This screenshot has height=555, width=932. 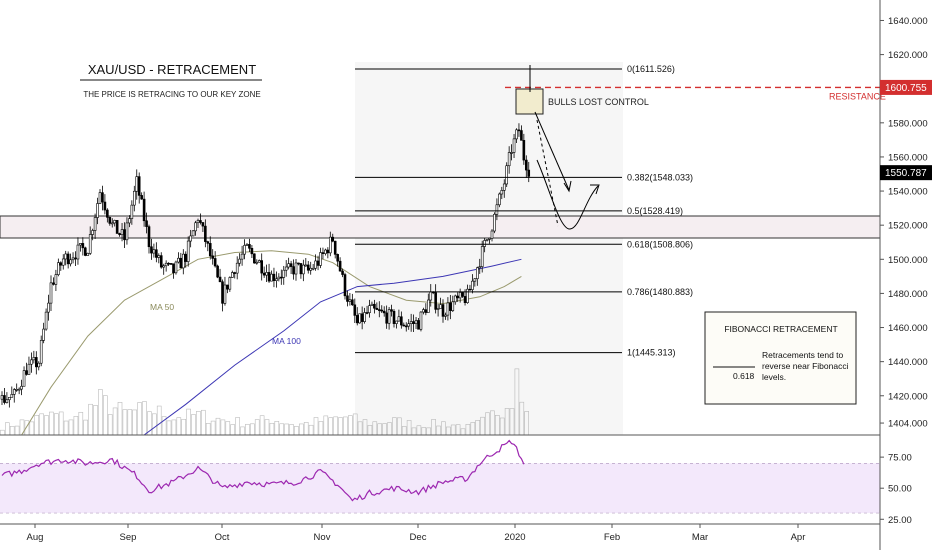 I want to click on y-tick-label: 1580.000, so click(x=908, y=123).